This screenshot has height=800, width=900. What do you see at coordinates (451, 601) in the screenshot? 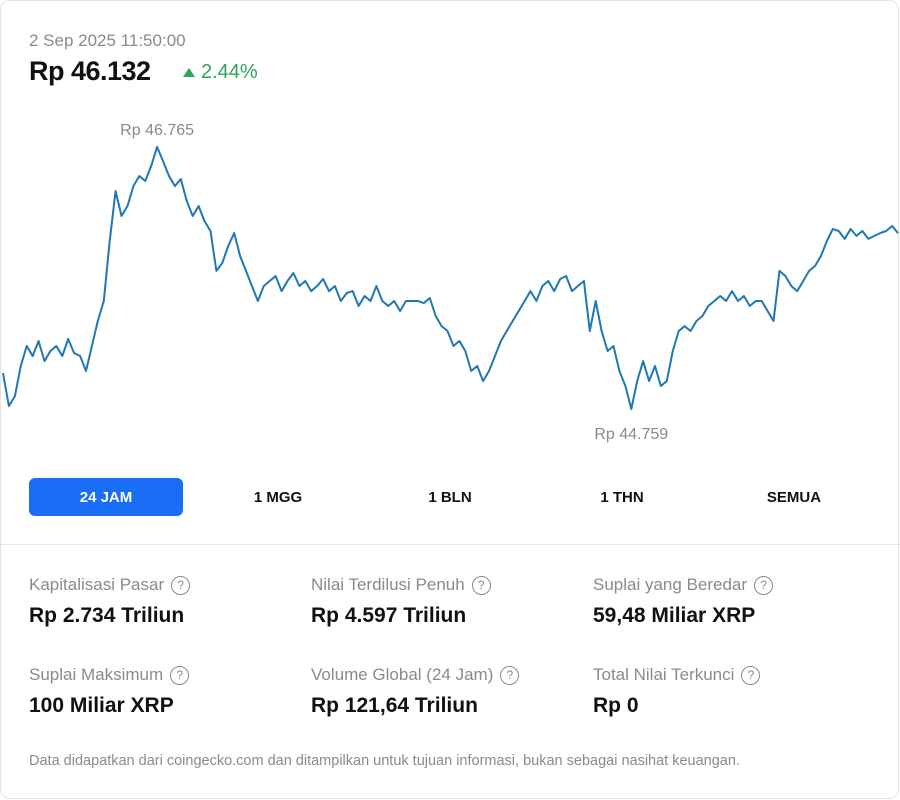
I see `stat-fully-diluted-value: Nilai Terdilusi Penuh? Rp 4.597 Triliun` at bounding box center [451, 601].